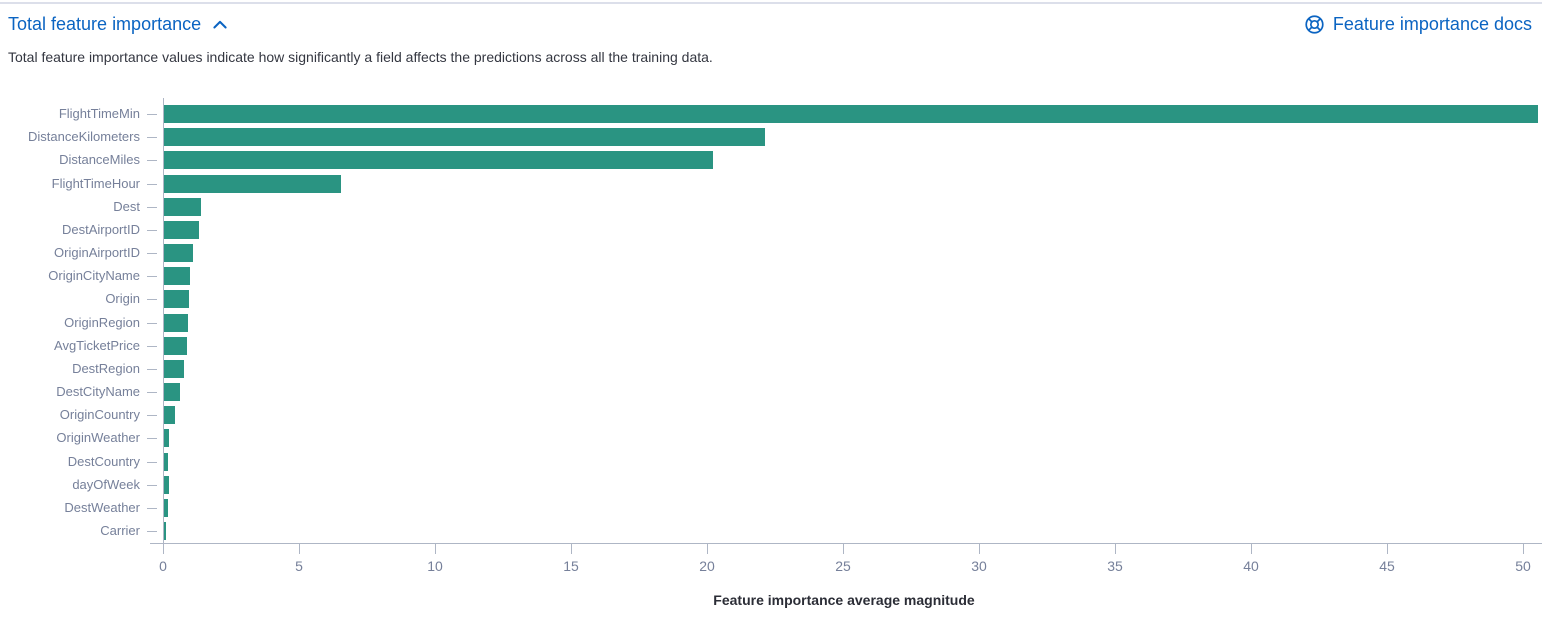  Describe the element at coordinates (84, 137) in the screenshot. I see `category-label: DistanceKilometers` at that location.